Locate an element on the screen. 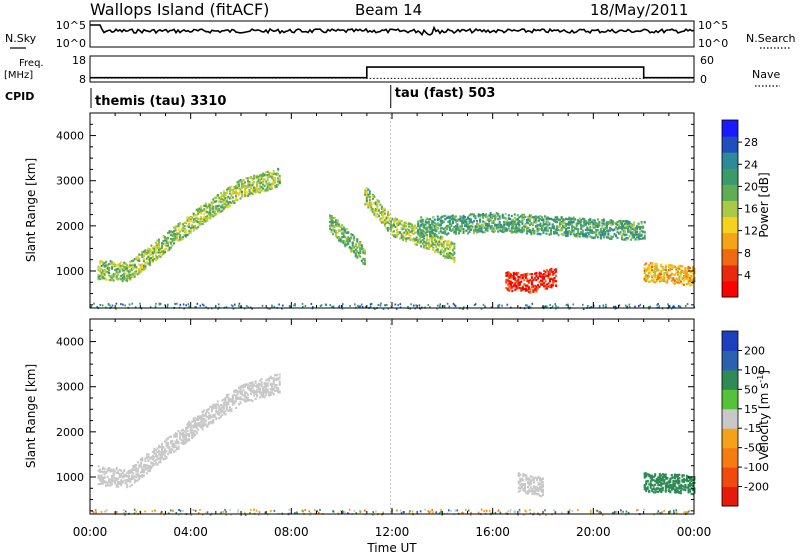 Image resolution: width=800 pixels, height=554 pixels. y-tick-label: 1000 is located at coordinates (70, 271).